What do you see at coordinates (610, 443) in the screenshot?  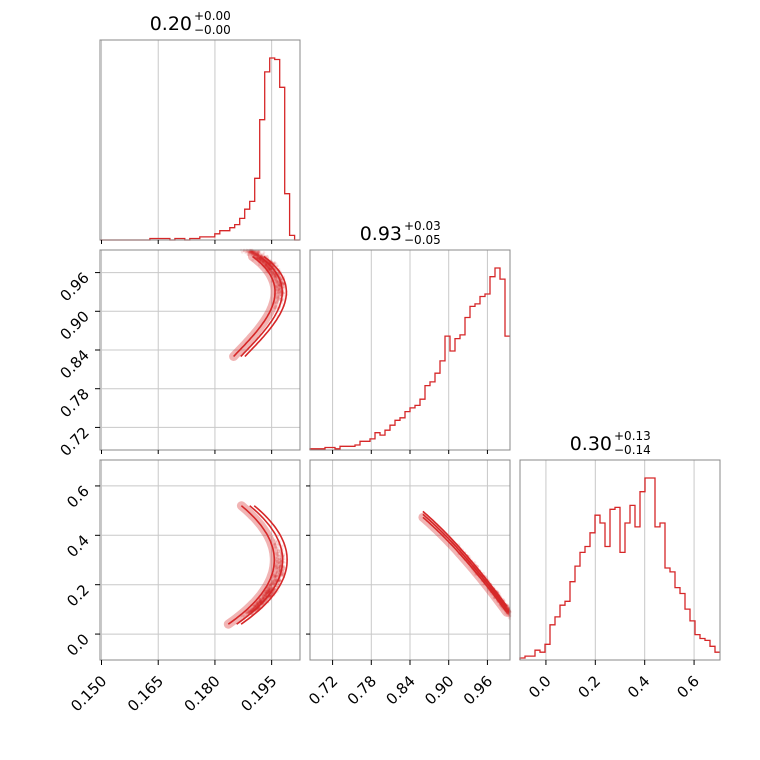 I see `panel-title-3: 0.30 +0.13−0.14` at bounding box center [610, 443].